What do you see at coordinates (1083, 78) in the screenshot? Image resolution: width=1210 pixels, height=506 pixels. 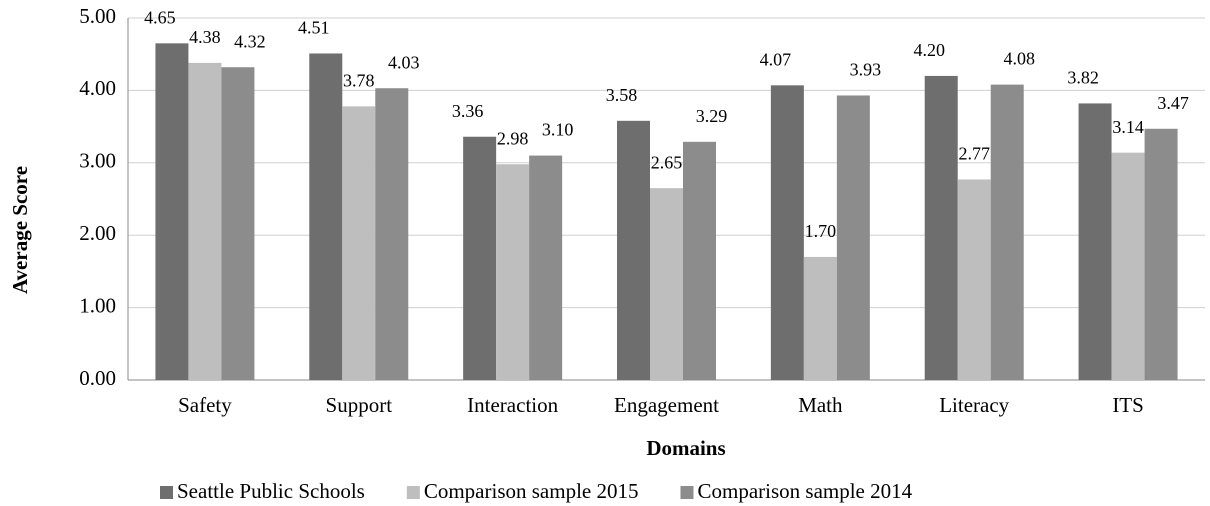 I see `data-label: 3.82` at bounding box center [1083, 78].